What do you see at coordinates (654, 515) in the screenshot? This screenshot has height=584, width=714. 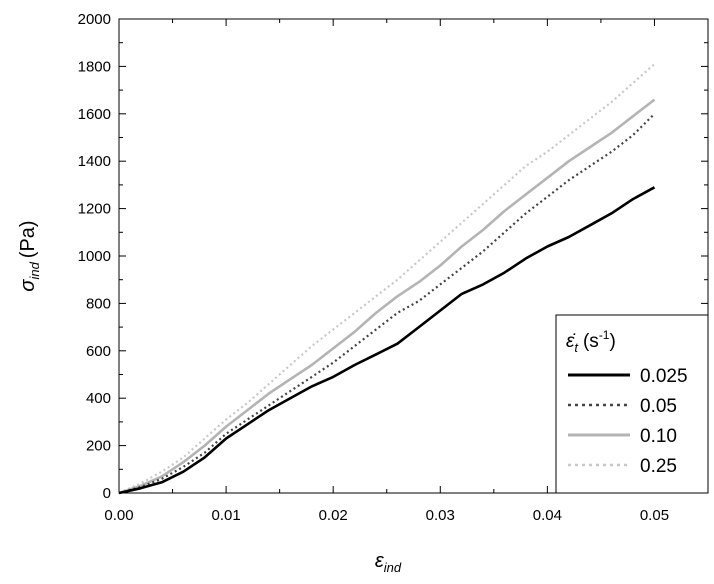 I see `x-tick-label: 0.05` at bounding box center [654, 515].